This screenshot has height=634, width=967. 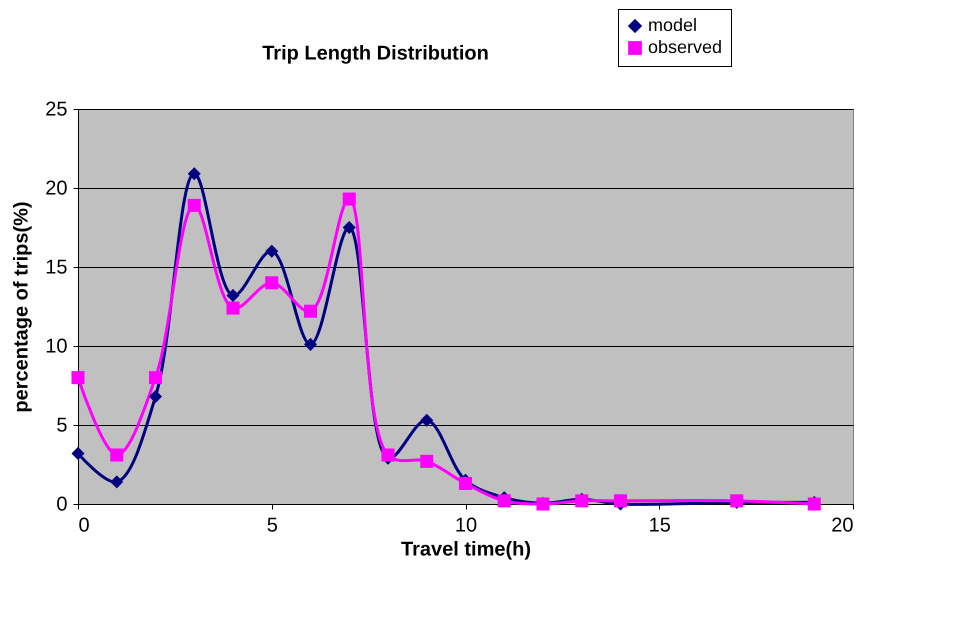 What do you see at coordinates (375, 53) in the screenshot?
I see `chart-title: Trip Length Distribution` at bounding box center [375, 53].